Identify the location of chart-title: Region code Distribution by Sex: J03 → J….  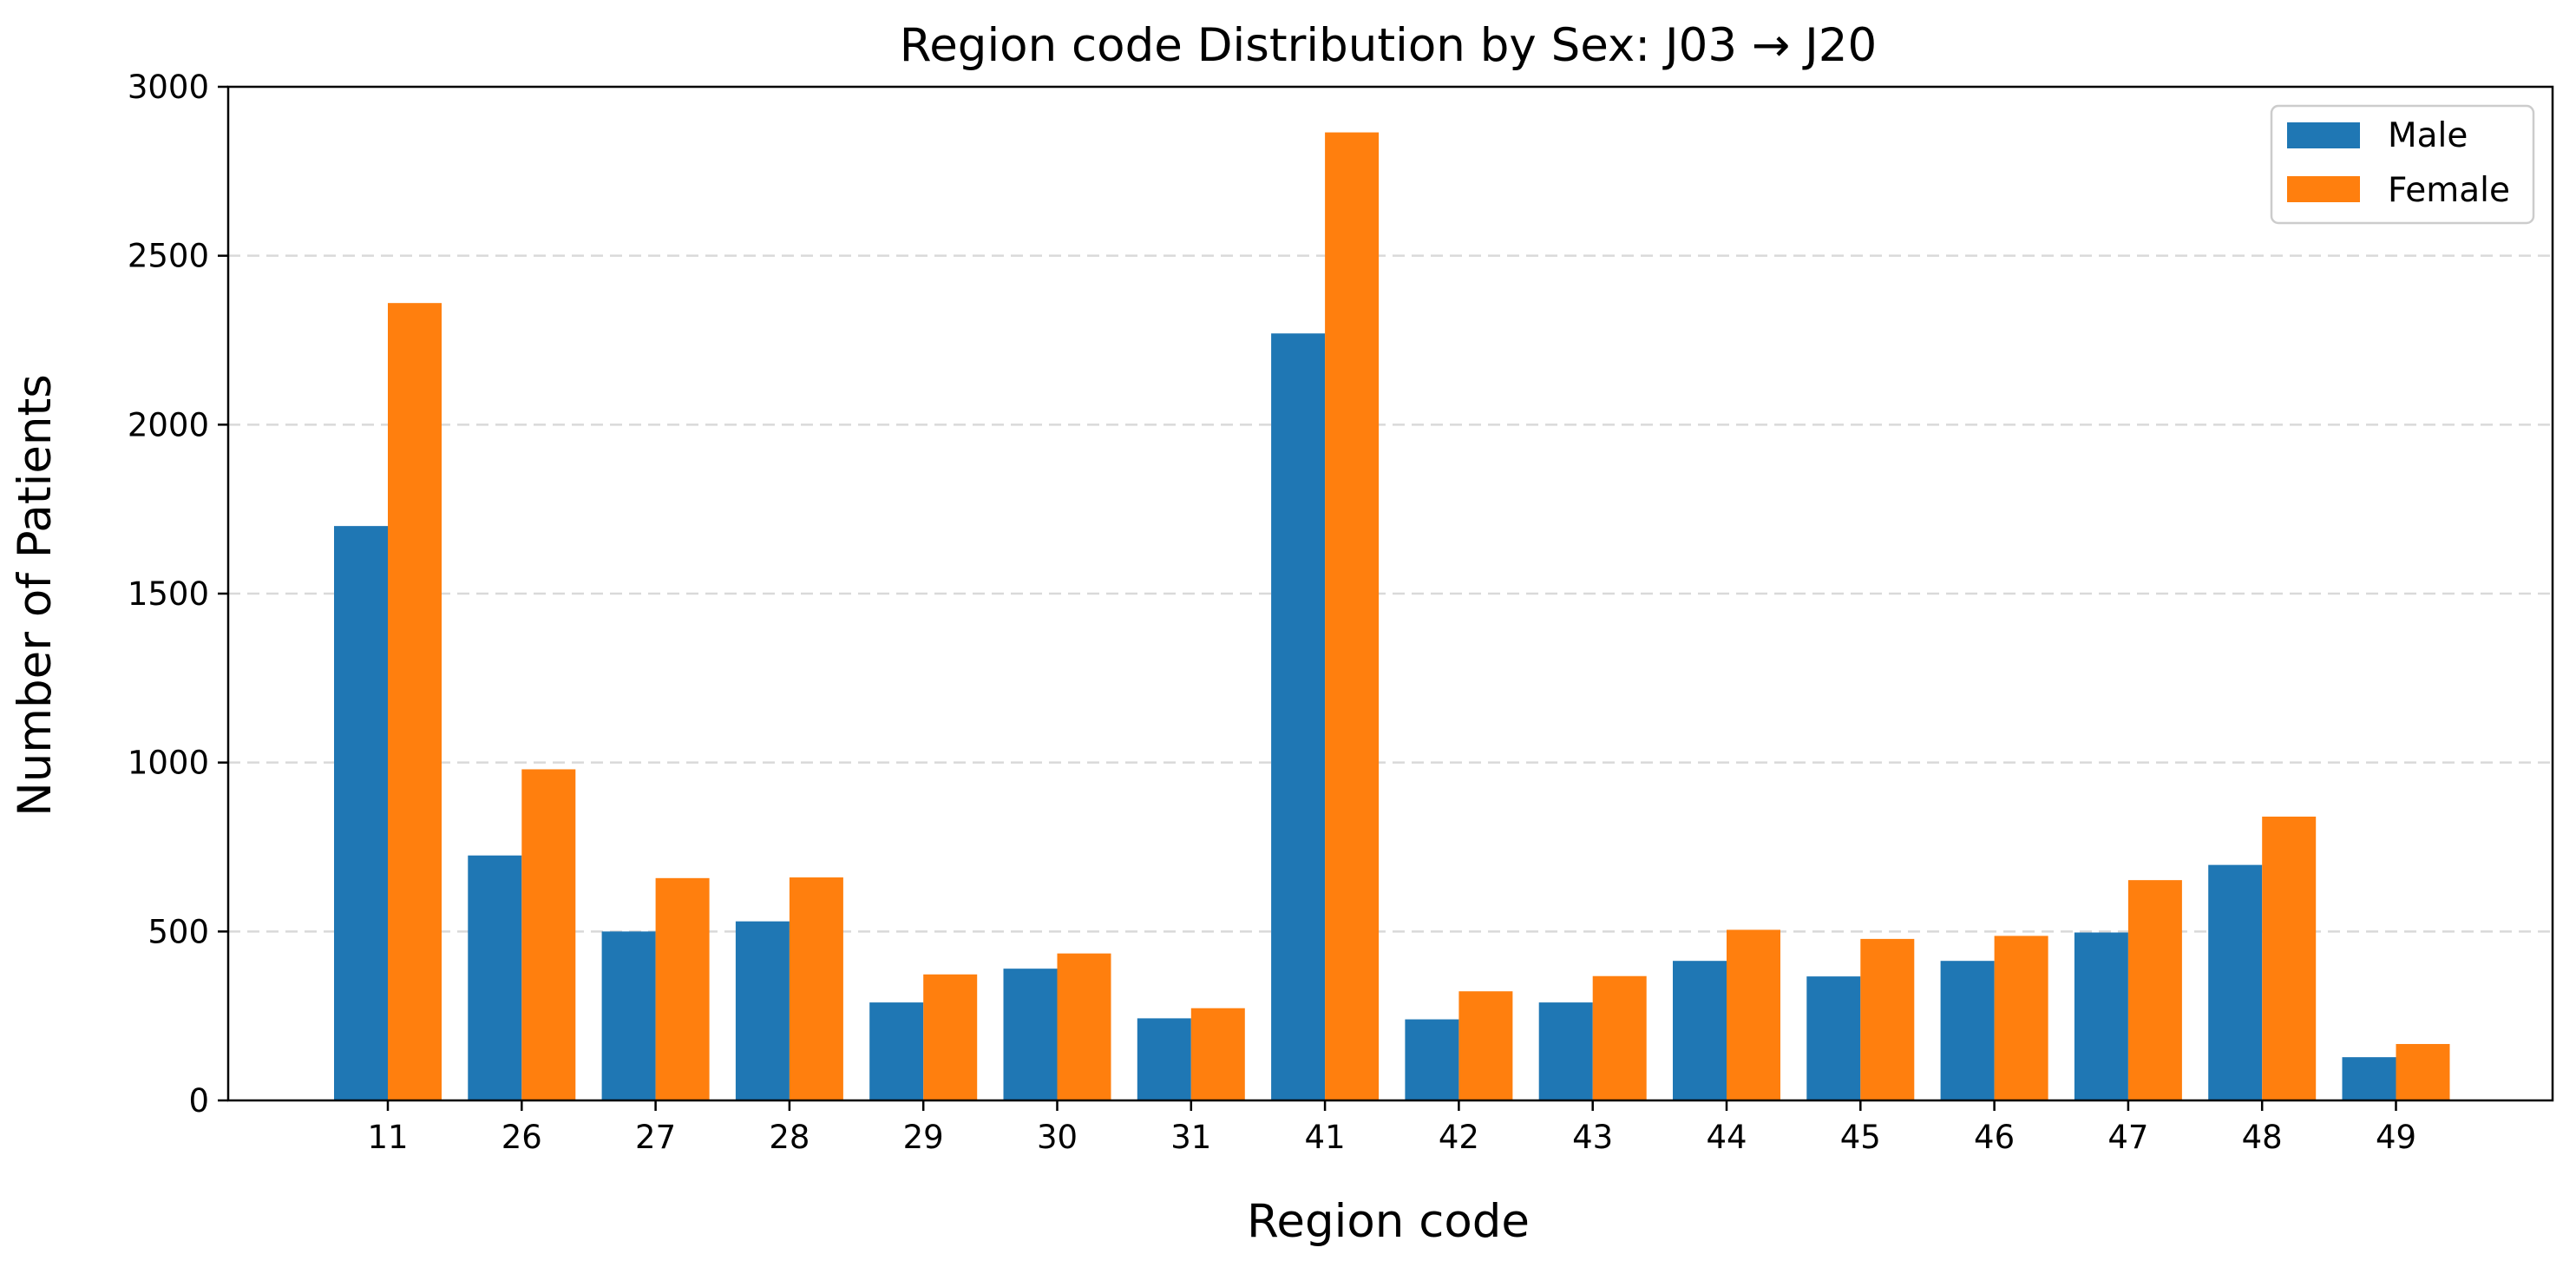
(1388, 45).